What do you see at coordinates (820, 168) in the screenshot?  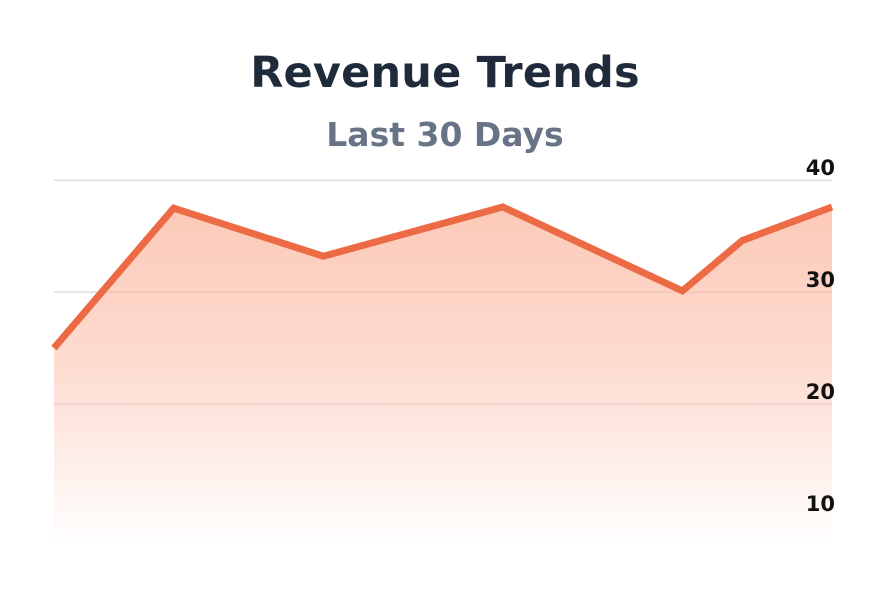 I see `y-tick-label-40: 40` at bounding box center [820, 168].